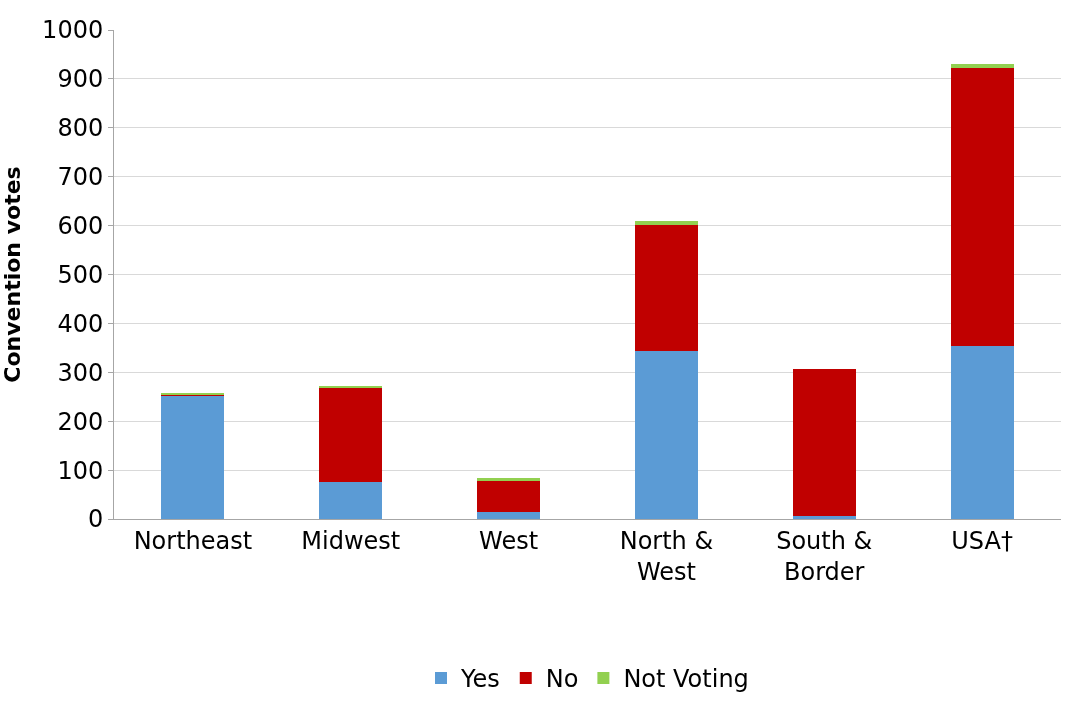  I want to click on y-tick-label: 100, so click(80, 470).